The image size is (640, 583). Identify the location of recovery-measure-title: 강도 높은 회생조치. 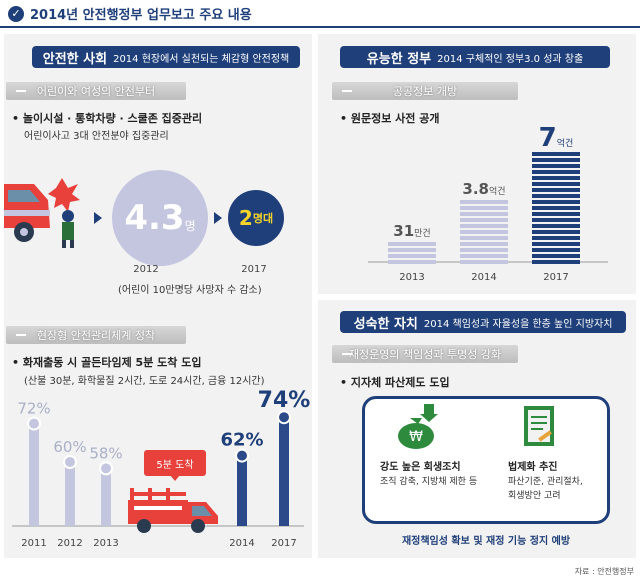
(420, 467).